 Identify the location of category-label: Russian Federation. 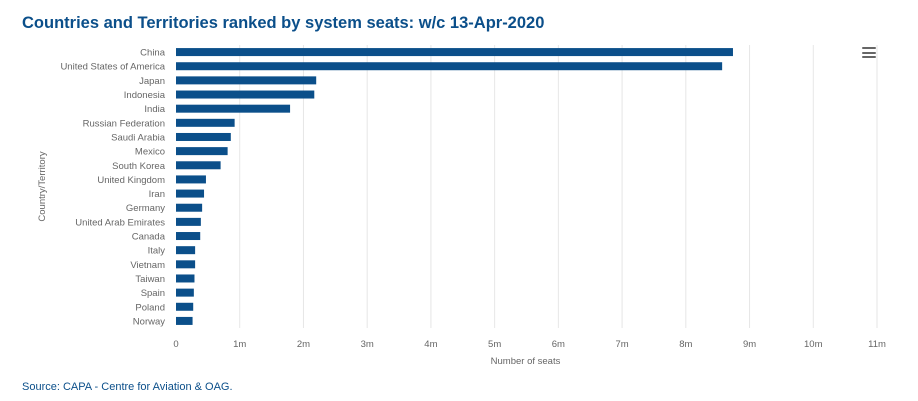
(124, 123).